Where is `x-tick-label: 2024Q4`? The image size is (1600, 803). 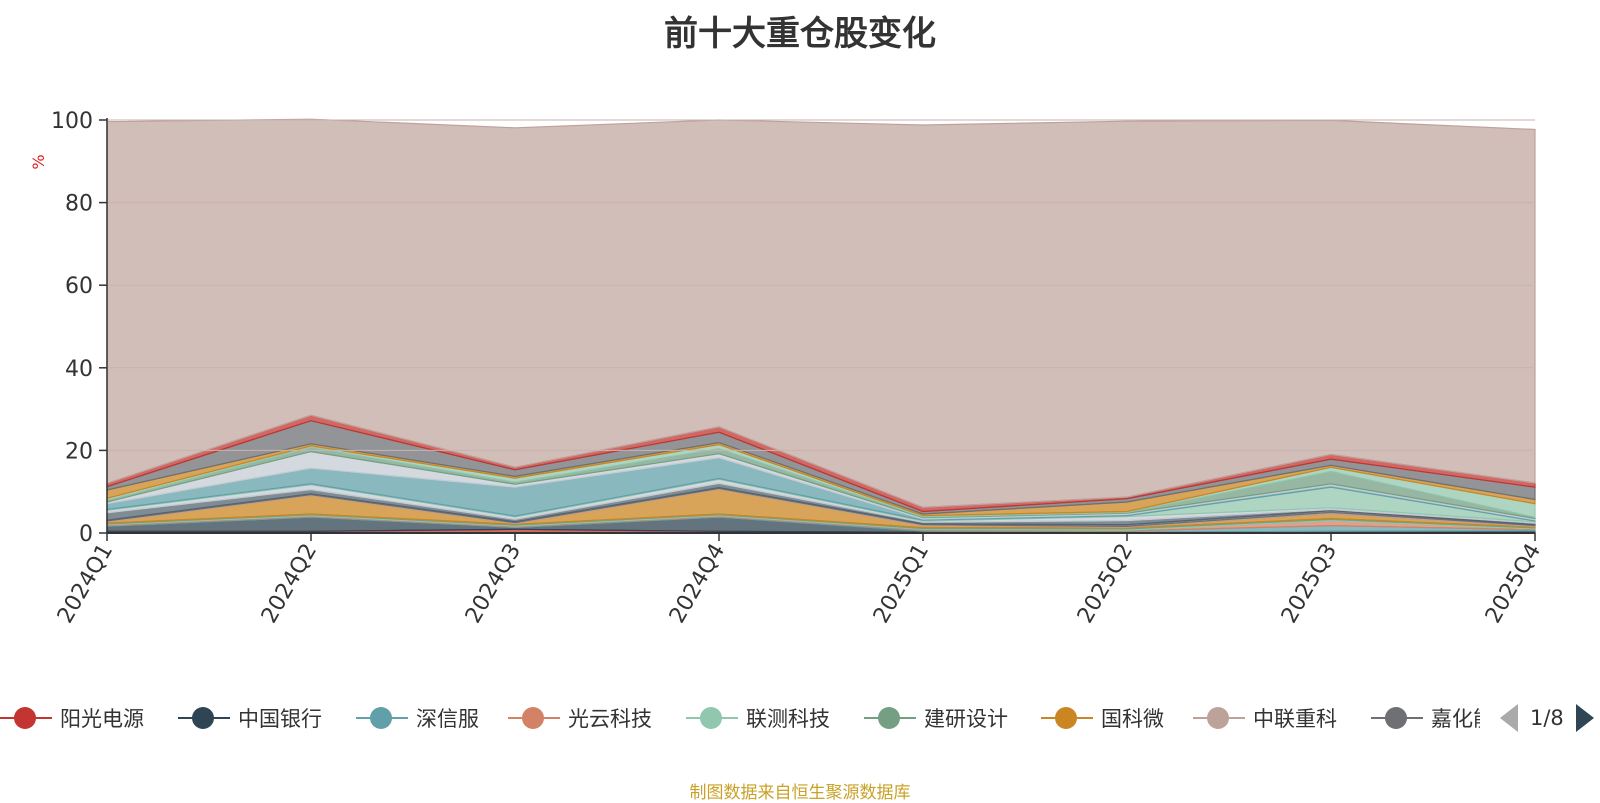 x-tick-label: 2024Q4 is located at coordinates (697, 584).